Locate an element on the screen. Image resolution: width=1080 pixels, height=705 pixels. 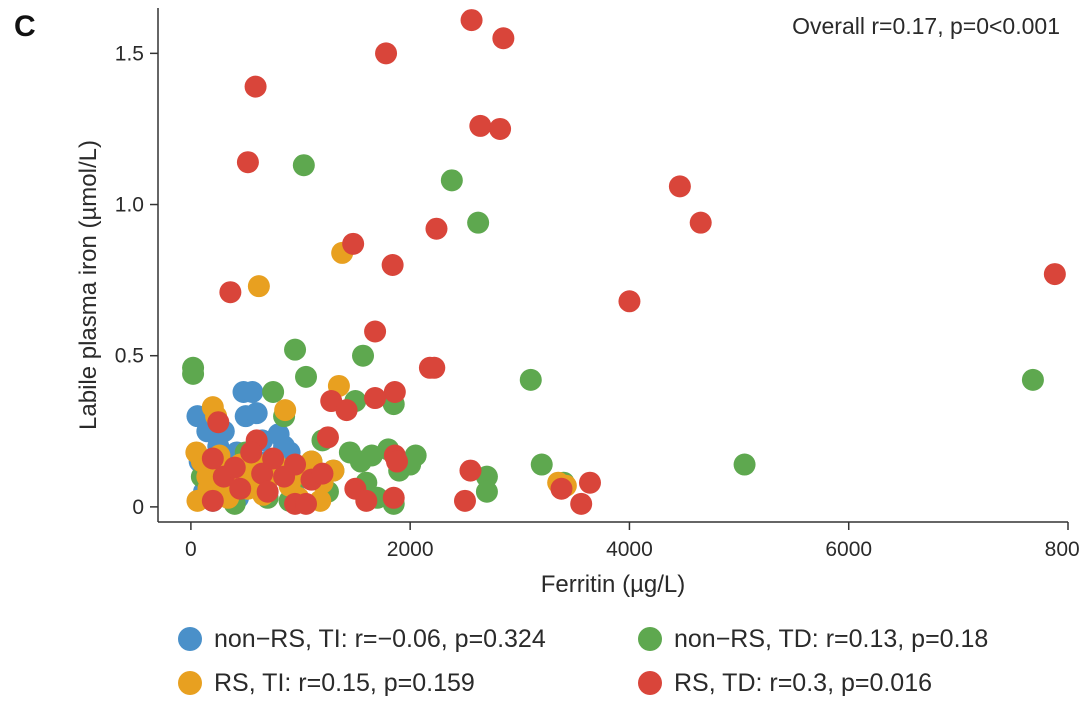
y-tick-label: 0 is located at coordinates (138, 507).